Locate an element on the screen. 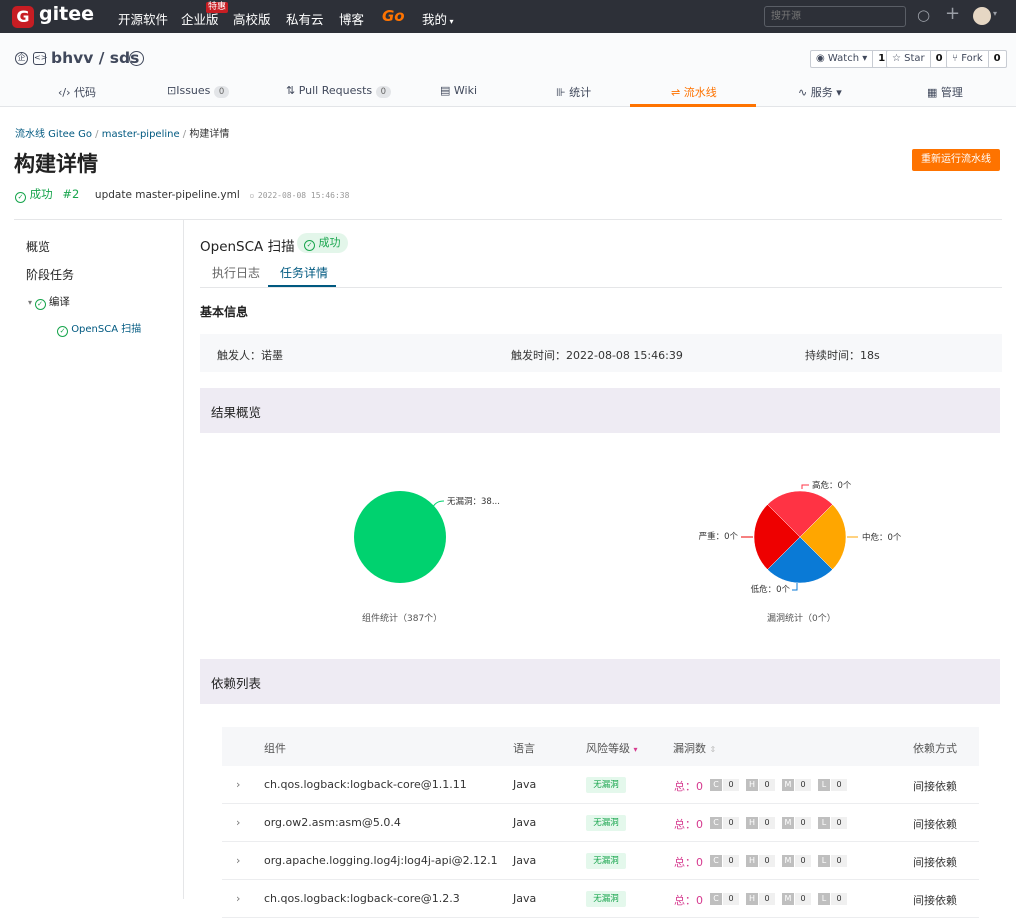 The image size is (1016, 918). basic-info-box: 触发人：诺墨 触发时间：2022-08-08 15:46:39 持续时间：18s is located at coordinates (601, 353).